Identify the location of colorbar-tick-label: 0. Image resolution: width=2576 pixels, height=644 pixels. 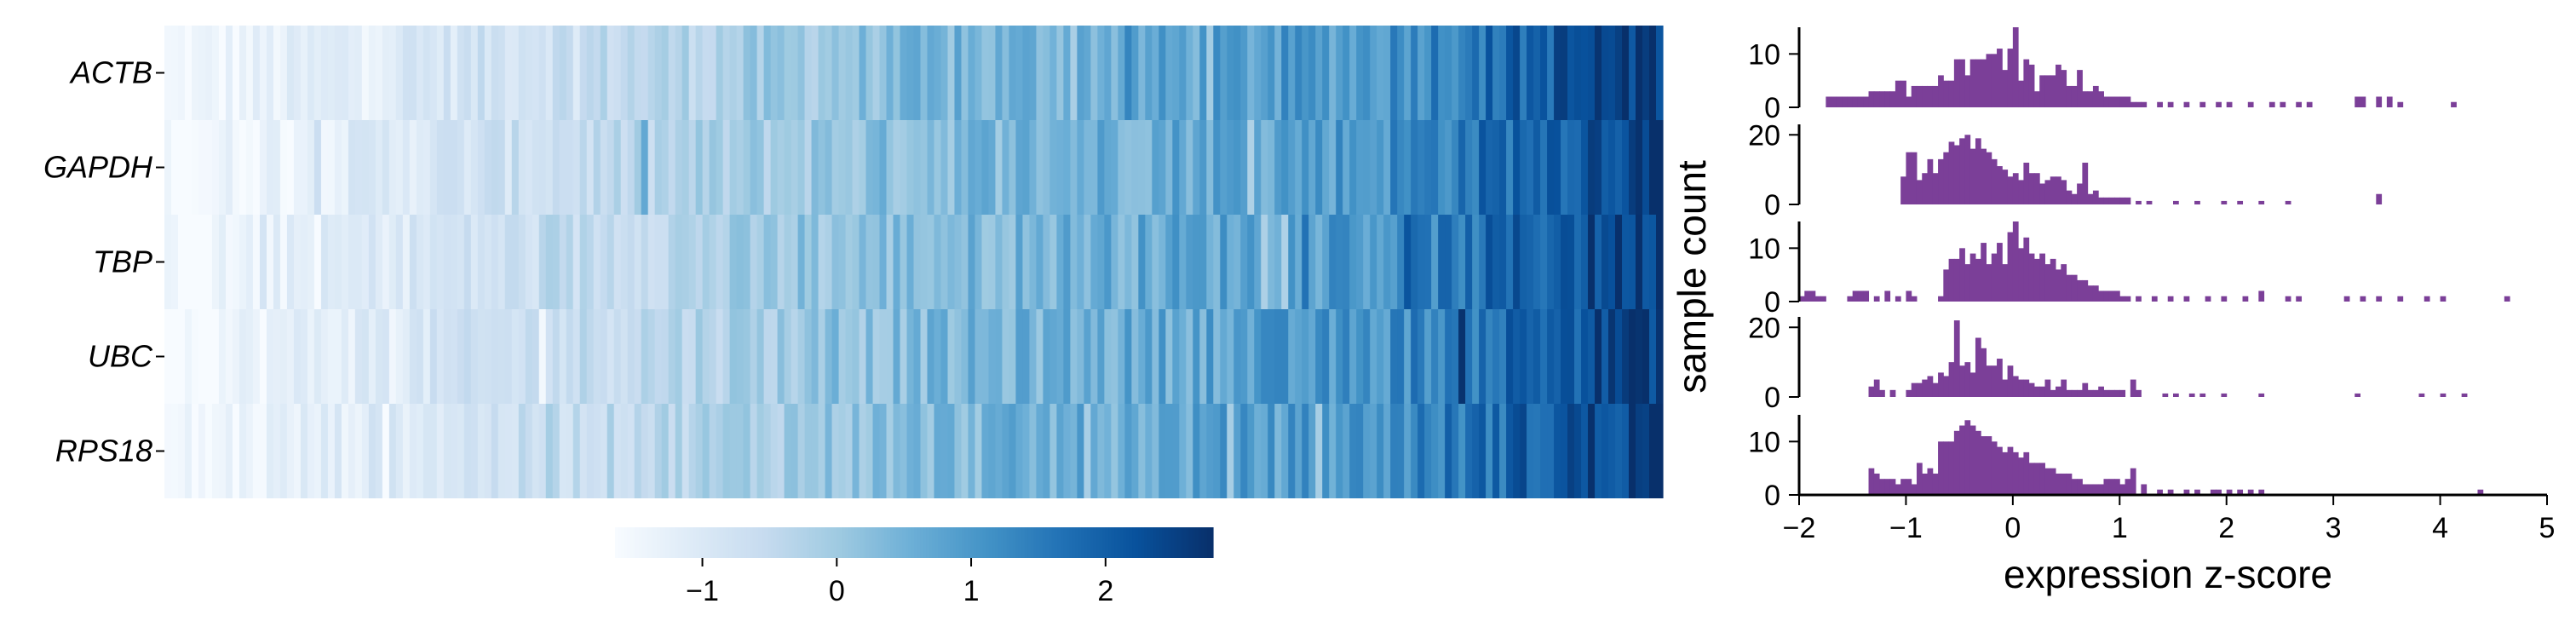
(837, 591).